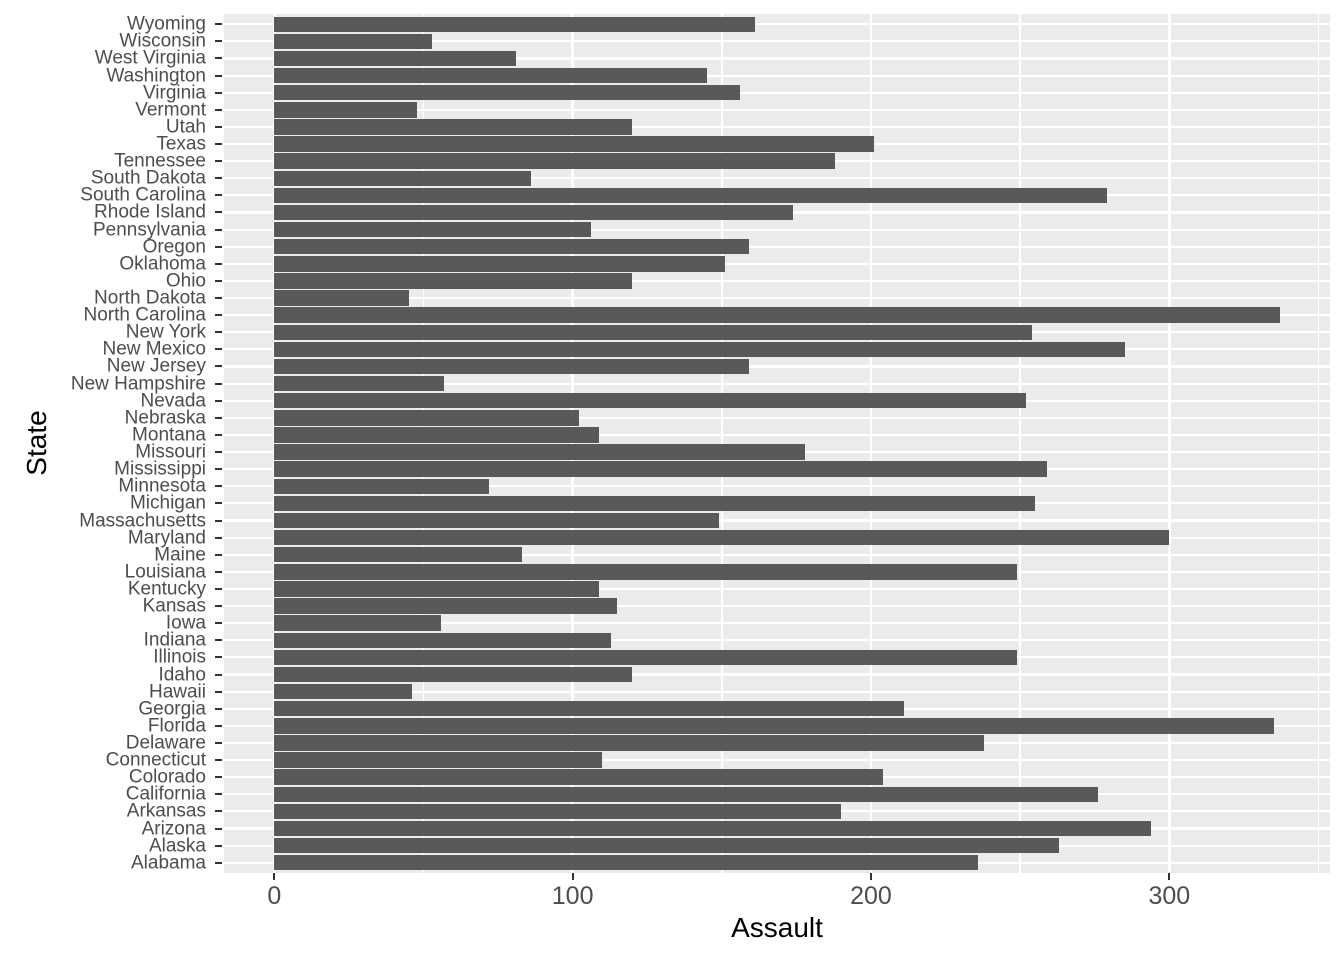 Image resolution: width=1344 pixels, height=960 pixels. I want to click on bar-oregon, so click(511, 247).